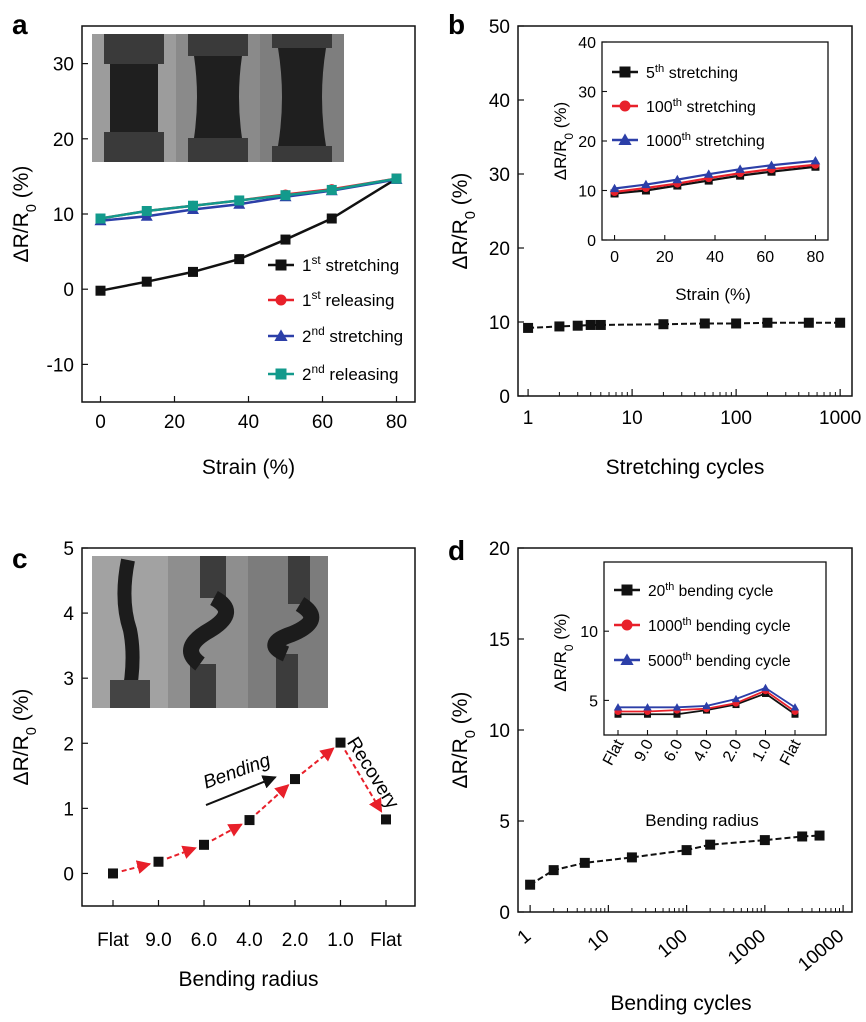 The height and width of the screenshot is (1022, 866). Describe the element at coordinates (644, 751) in the screenshot. I see `d-inset-xtick-label: 9.0` at that location.